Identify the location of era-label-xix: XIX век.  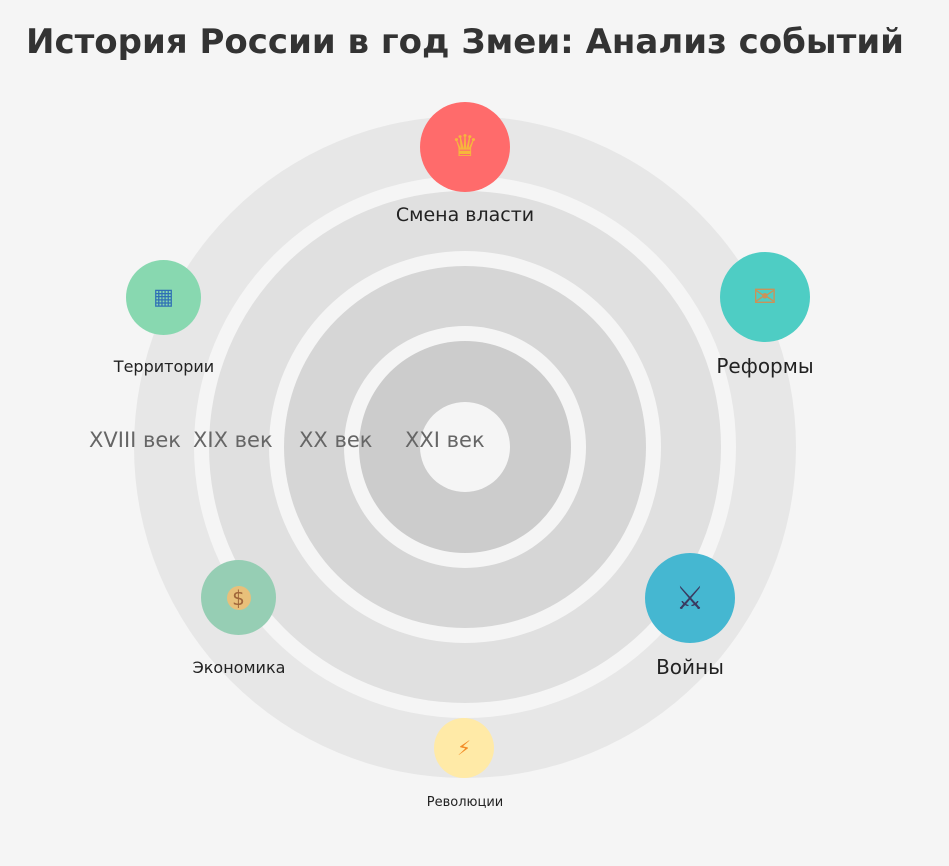
(233, 440).